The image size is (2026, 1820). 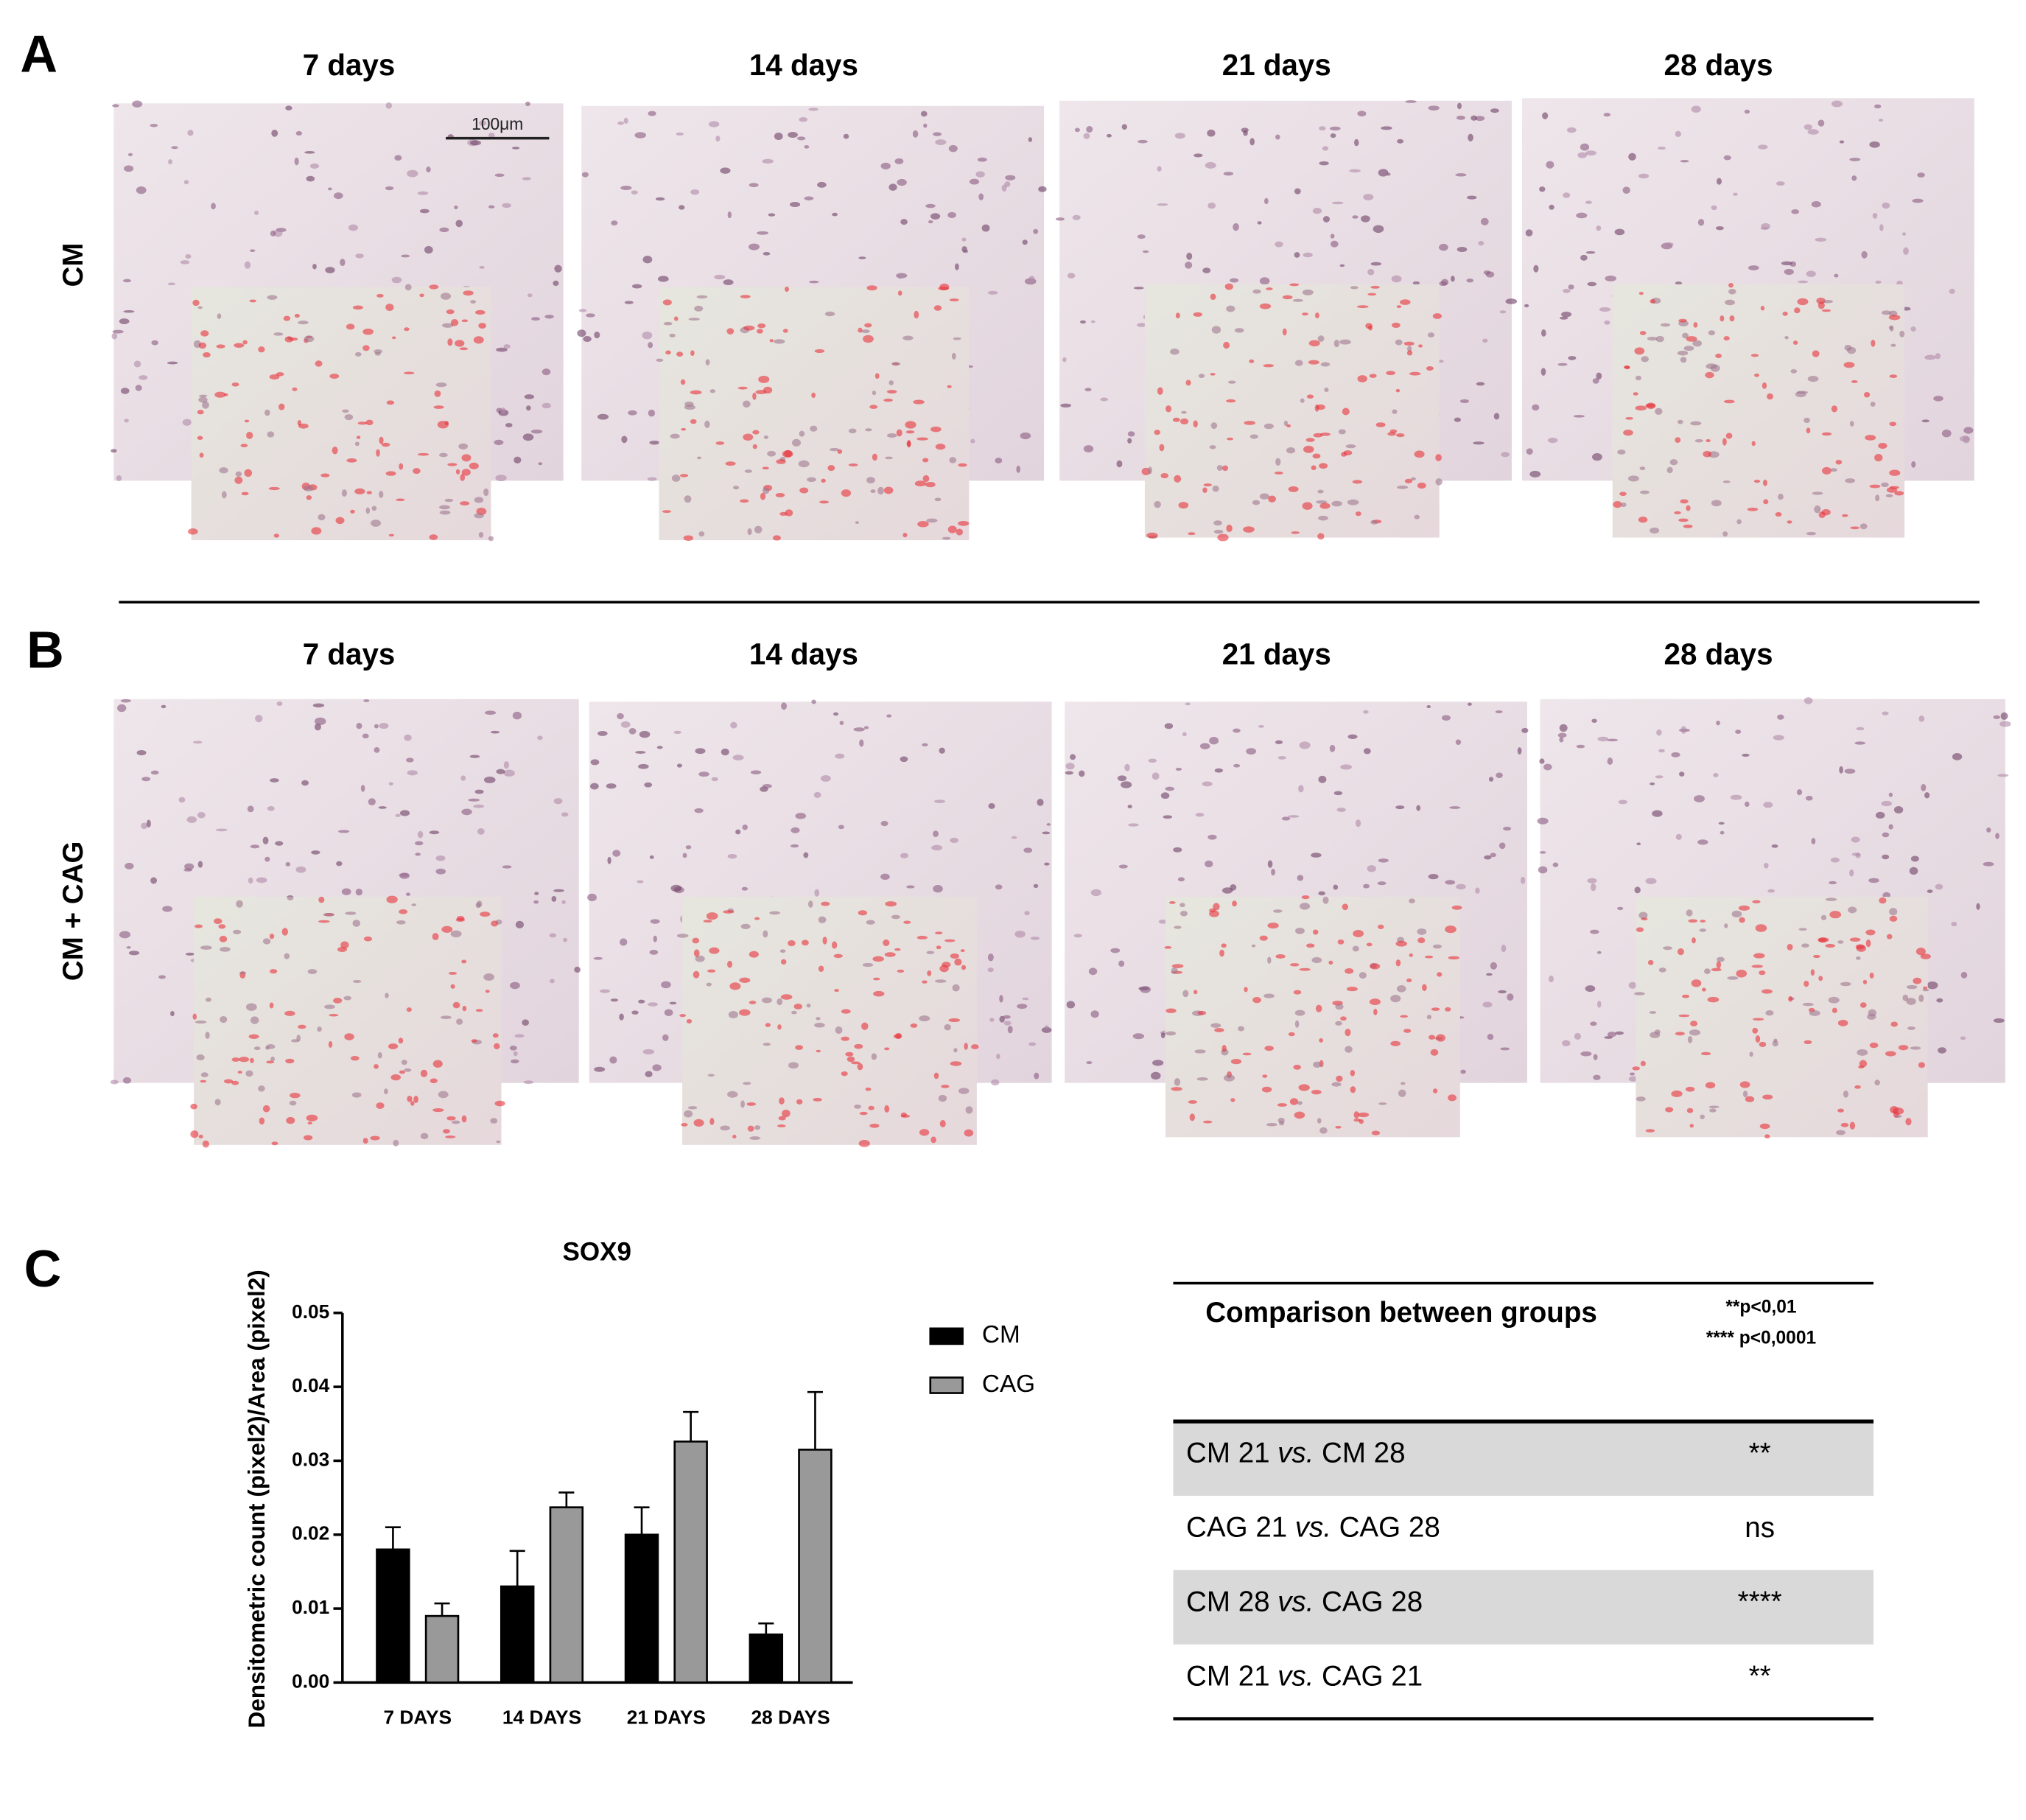 I want to click on significance: **, so click(x=1760, y=1676).